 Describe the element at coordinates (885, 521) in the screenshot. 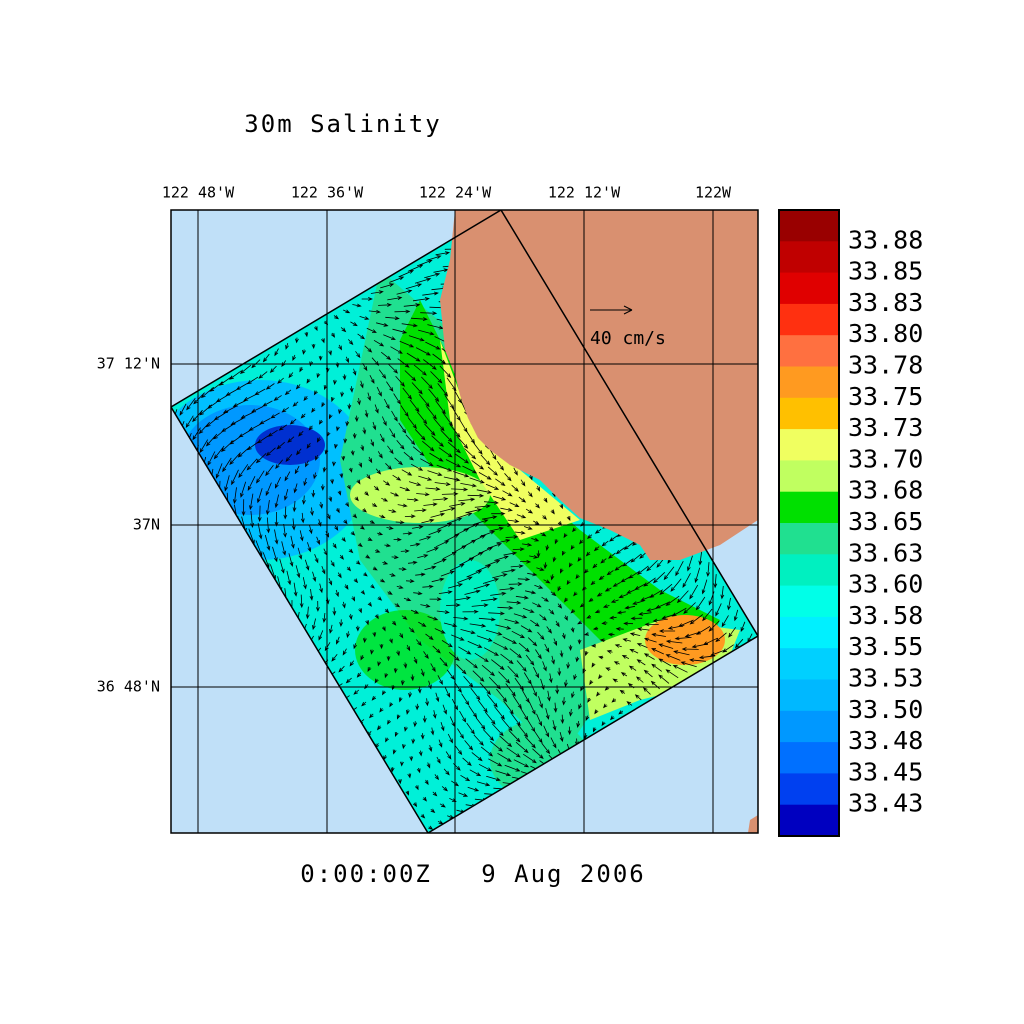

I see `colorbar-label: 33.65` at that location.